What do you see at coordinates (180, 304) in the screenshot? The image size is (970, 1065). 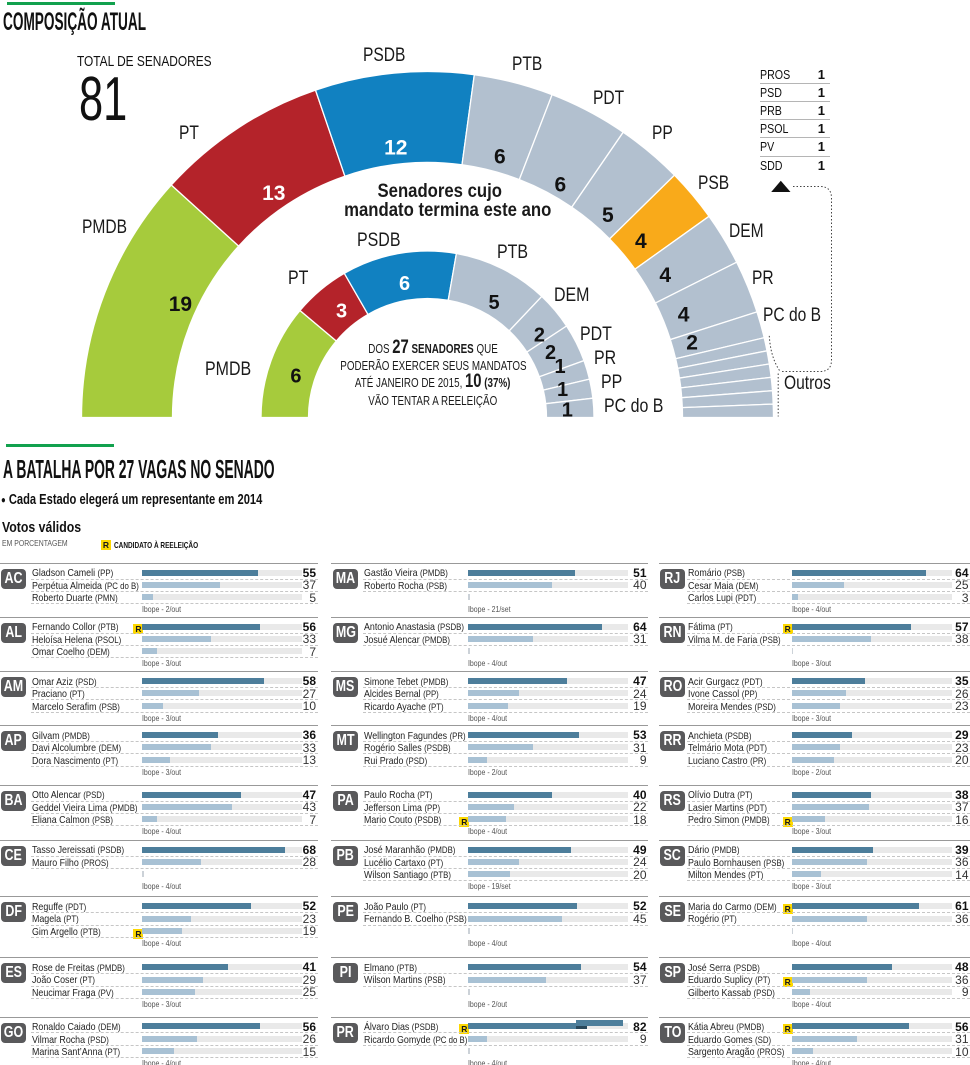 I see `svg-text: 19` at bounding box center [180, 304].